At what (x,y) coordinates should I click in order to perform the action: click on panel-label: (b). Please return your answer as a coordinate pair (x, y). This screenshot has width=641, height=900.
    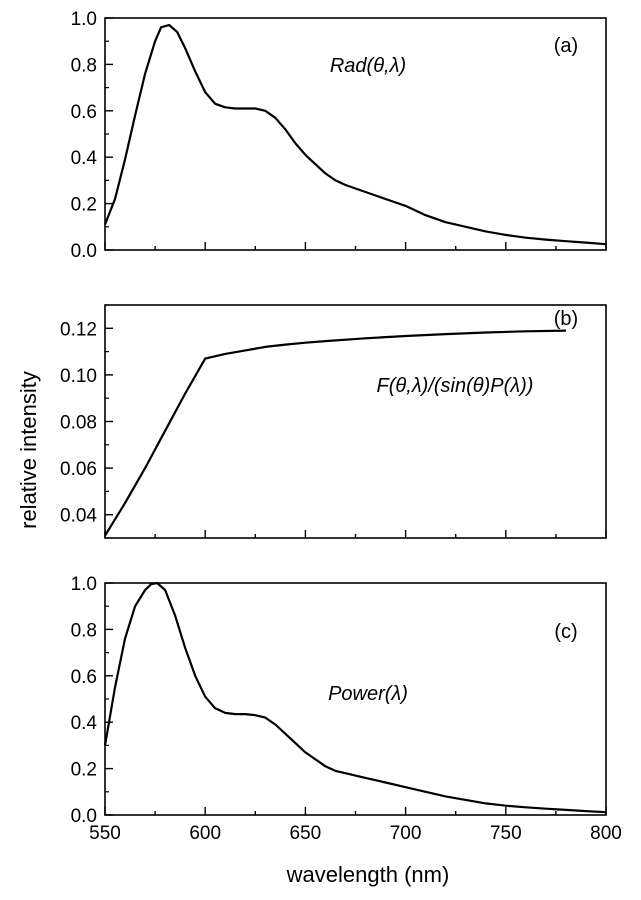
    Looking at the image, I should click on (566, 319).